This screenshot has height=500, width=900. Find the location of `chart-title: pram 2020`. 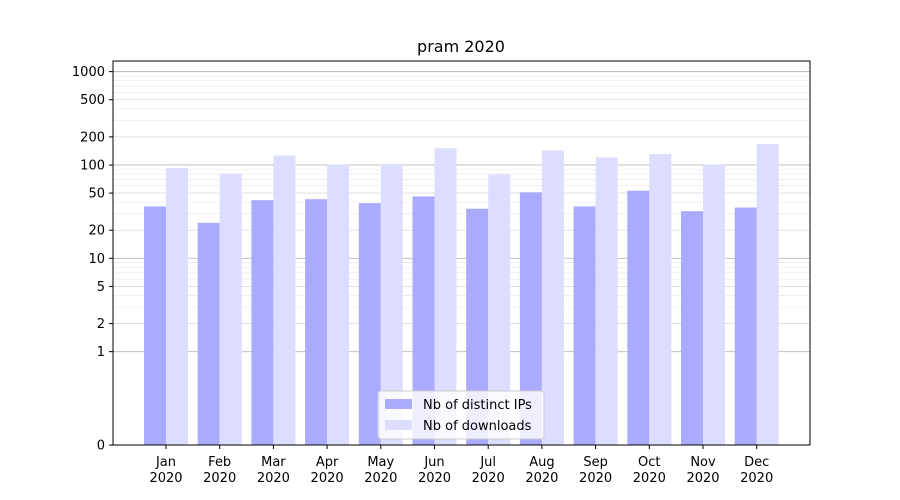

chart-title: pram 2020 is located at coordinates (461, 46).